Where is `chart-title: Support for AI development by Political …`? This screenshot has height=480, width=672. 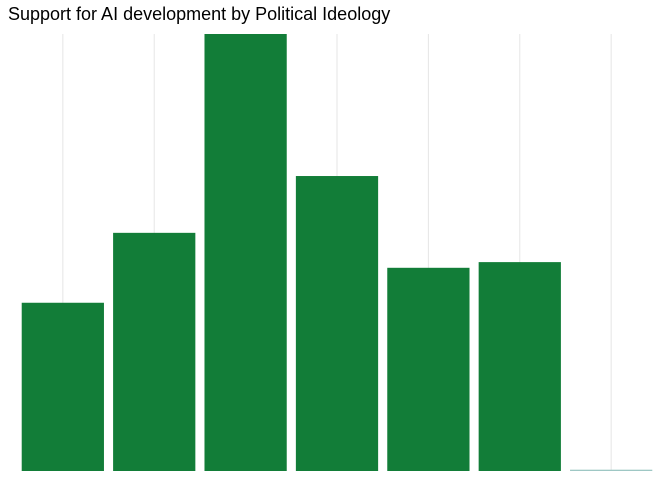 chart-title: Support for AI development by Political … is located at coordinates (199, 14).